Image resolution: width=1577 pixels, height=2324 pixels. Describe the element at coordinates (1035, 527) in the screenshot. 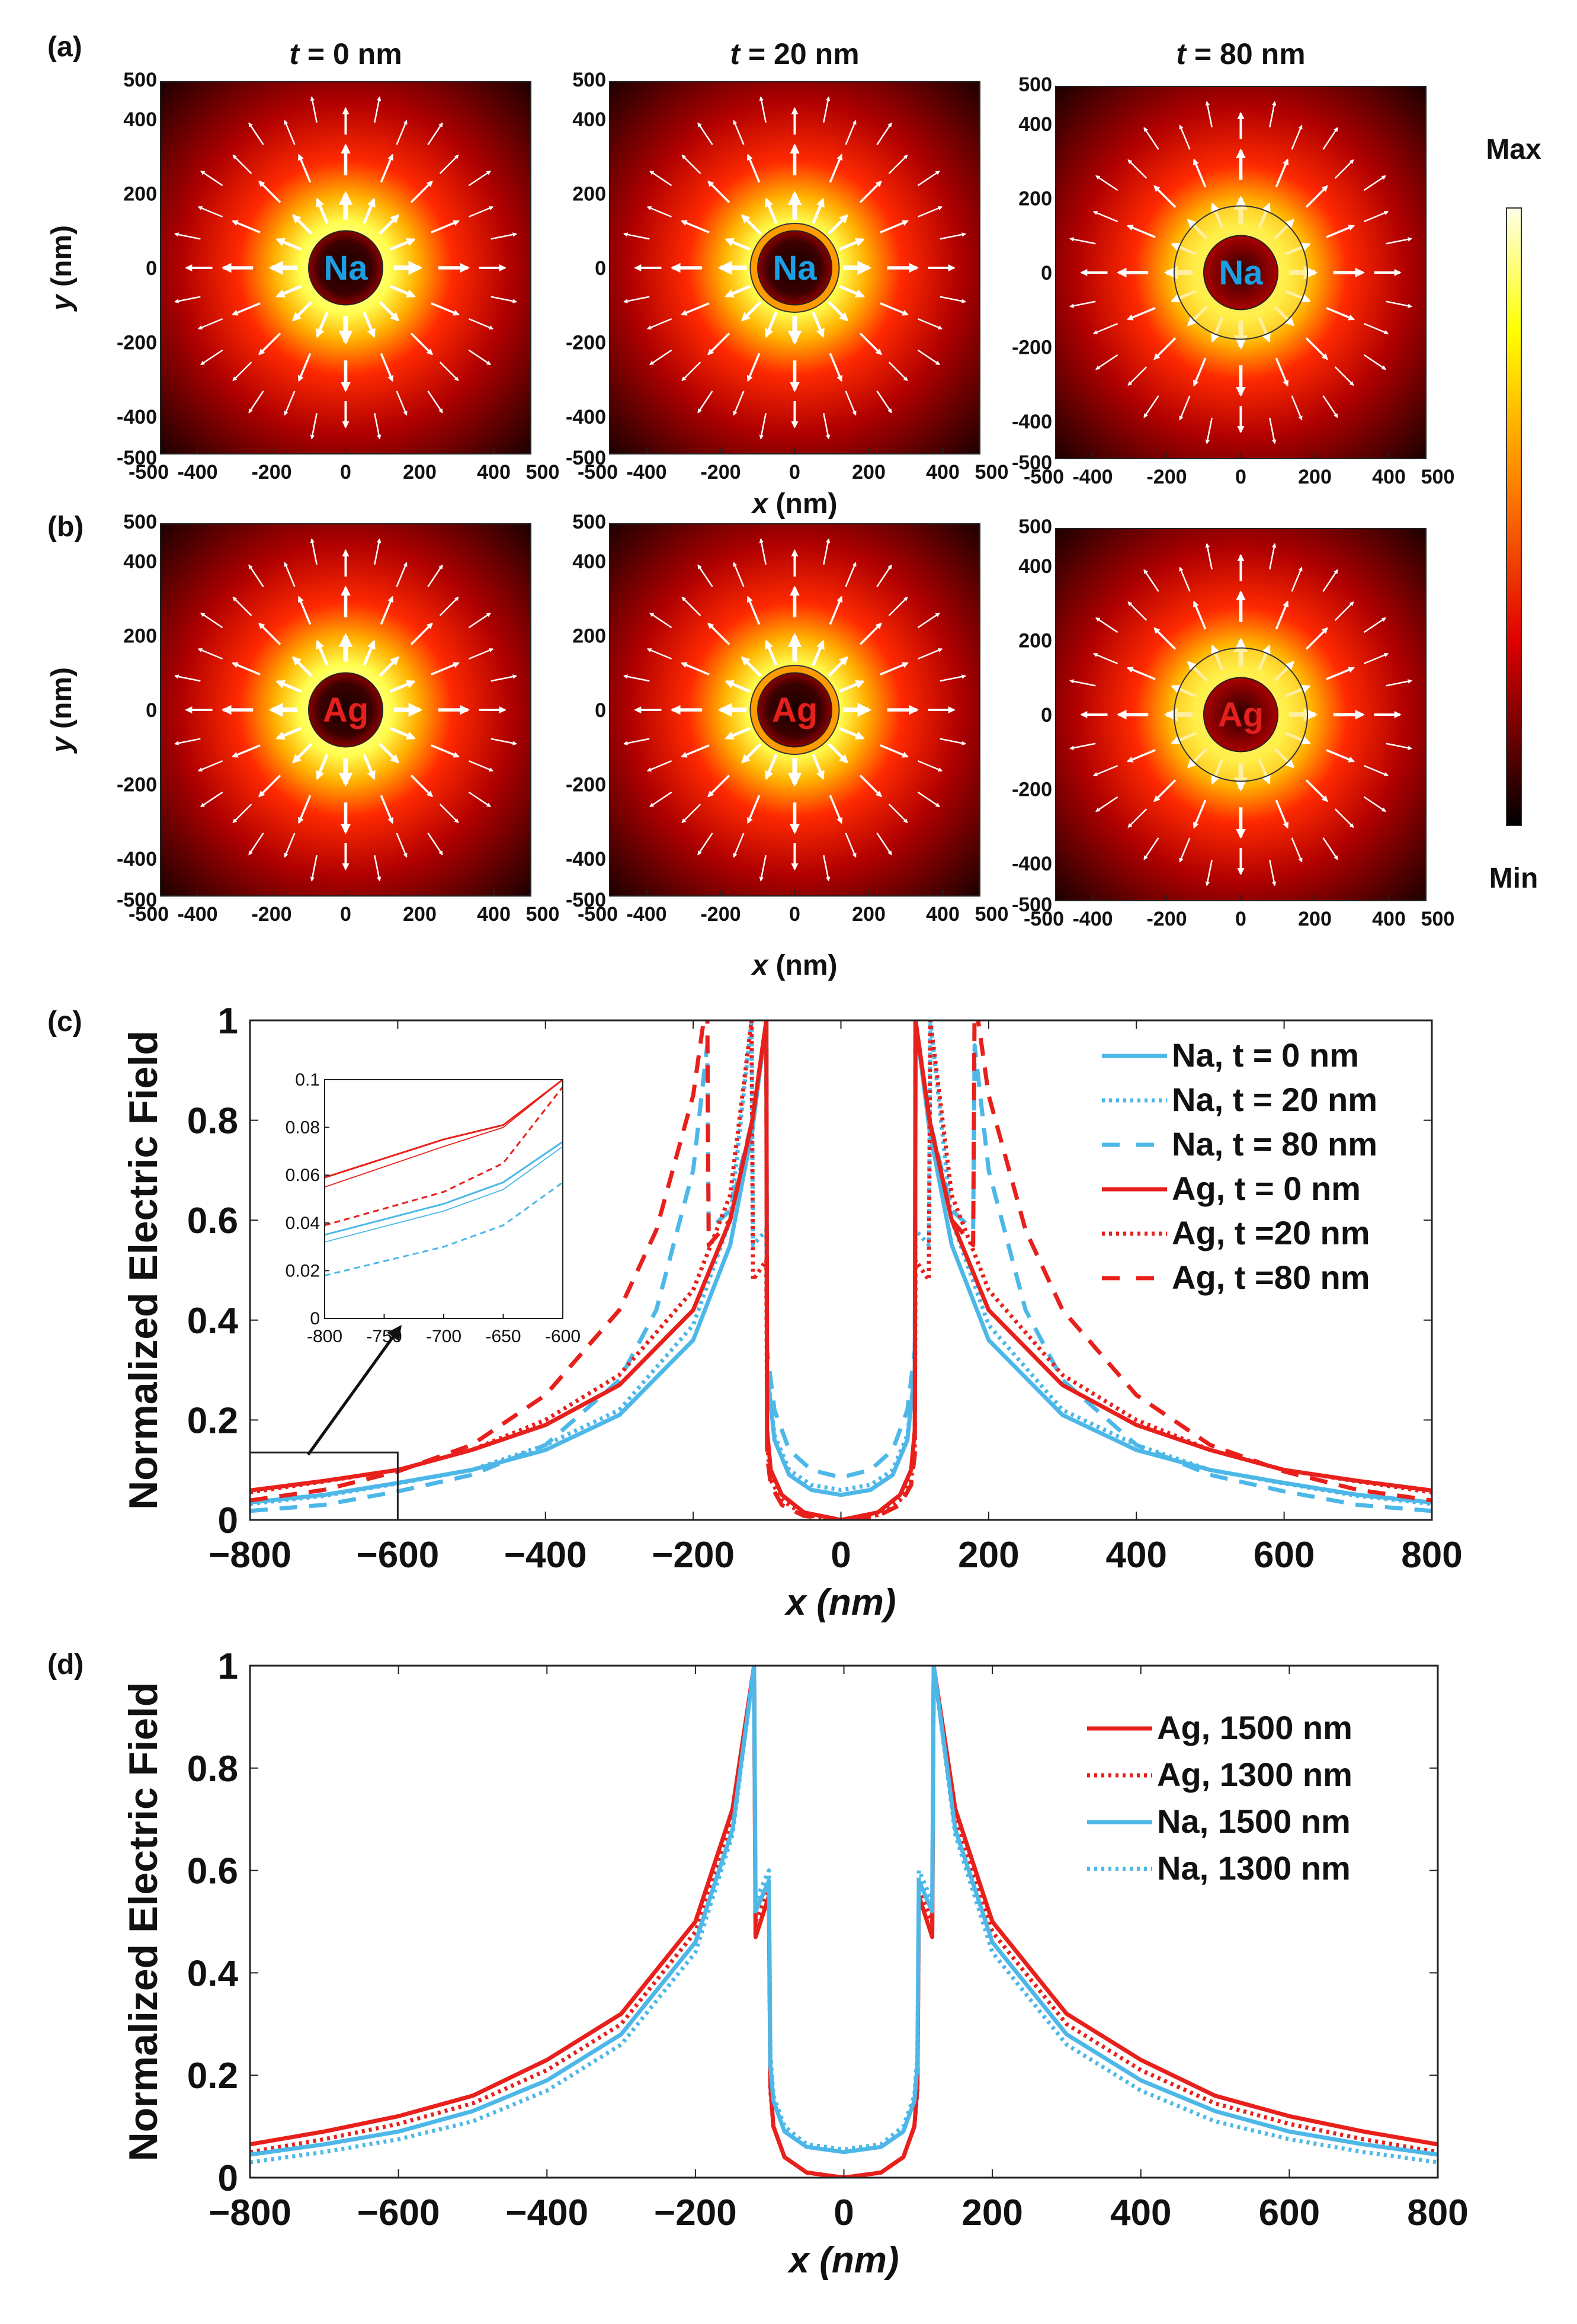

I see `y-tick-label: 500` at that location.